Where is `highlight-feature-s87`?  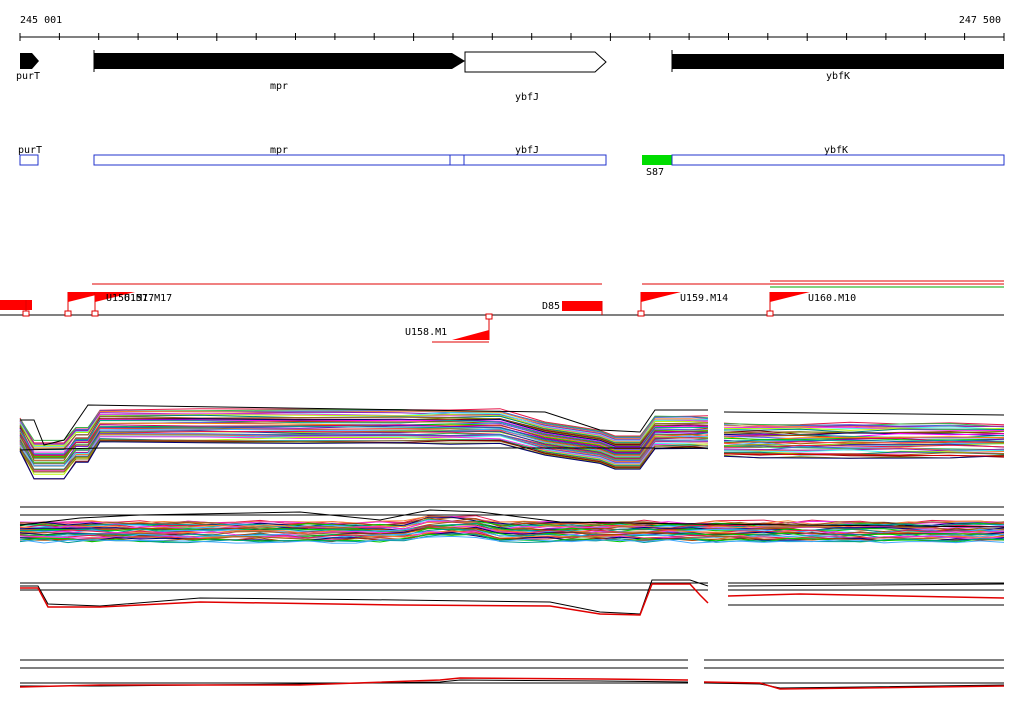
highlight-feature-s87 is located at coordinates (657, 160).